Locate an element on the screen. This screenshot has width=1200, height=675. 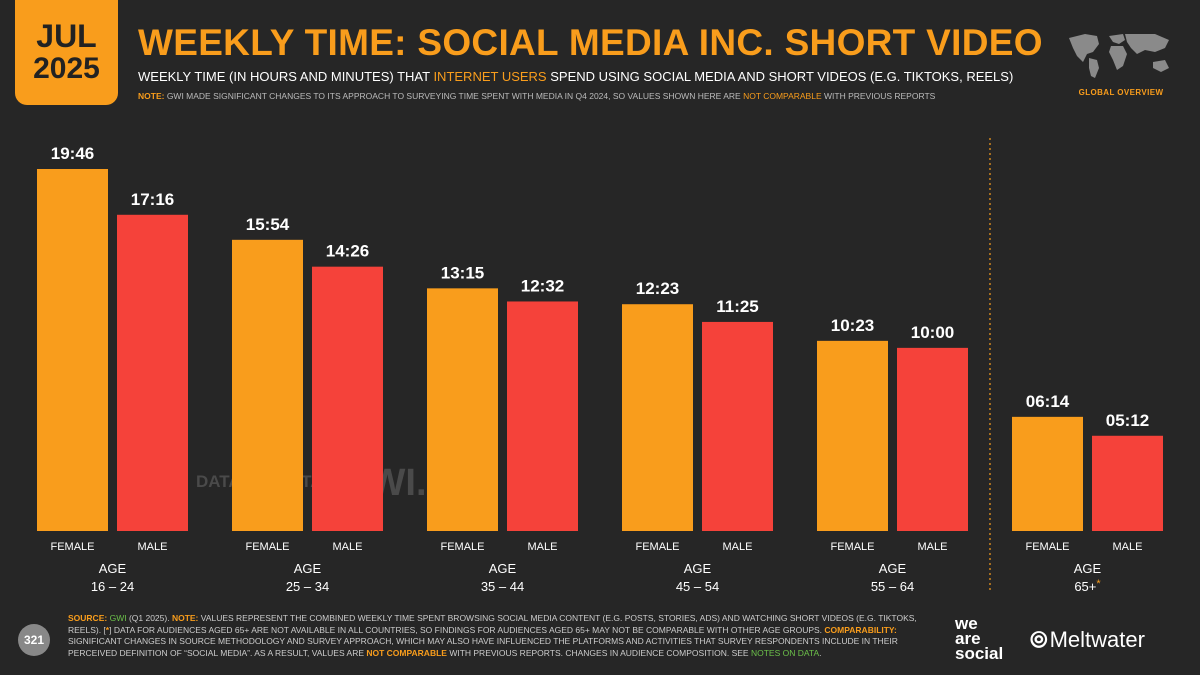
logo-line-are: are is located at coordinates (968, 638).